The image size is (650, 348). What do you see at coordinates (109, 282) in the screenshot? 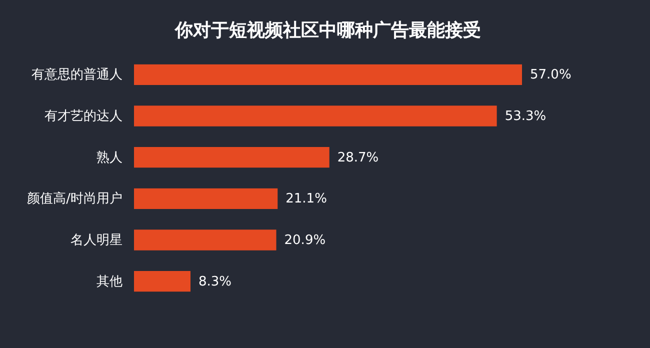
I see `y-tick-label: 其他` at bounding box center [109, 282].